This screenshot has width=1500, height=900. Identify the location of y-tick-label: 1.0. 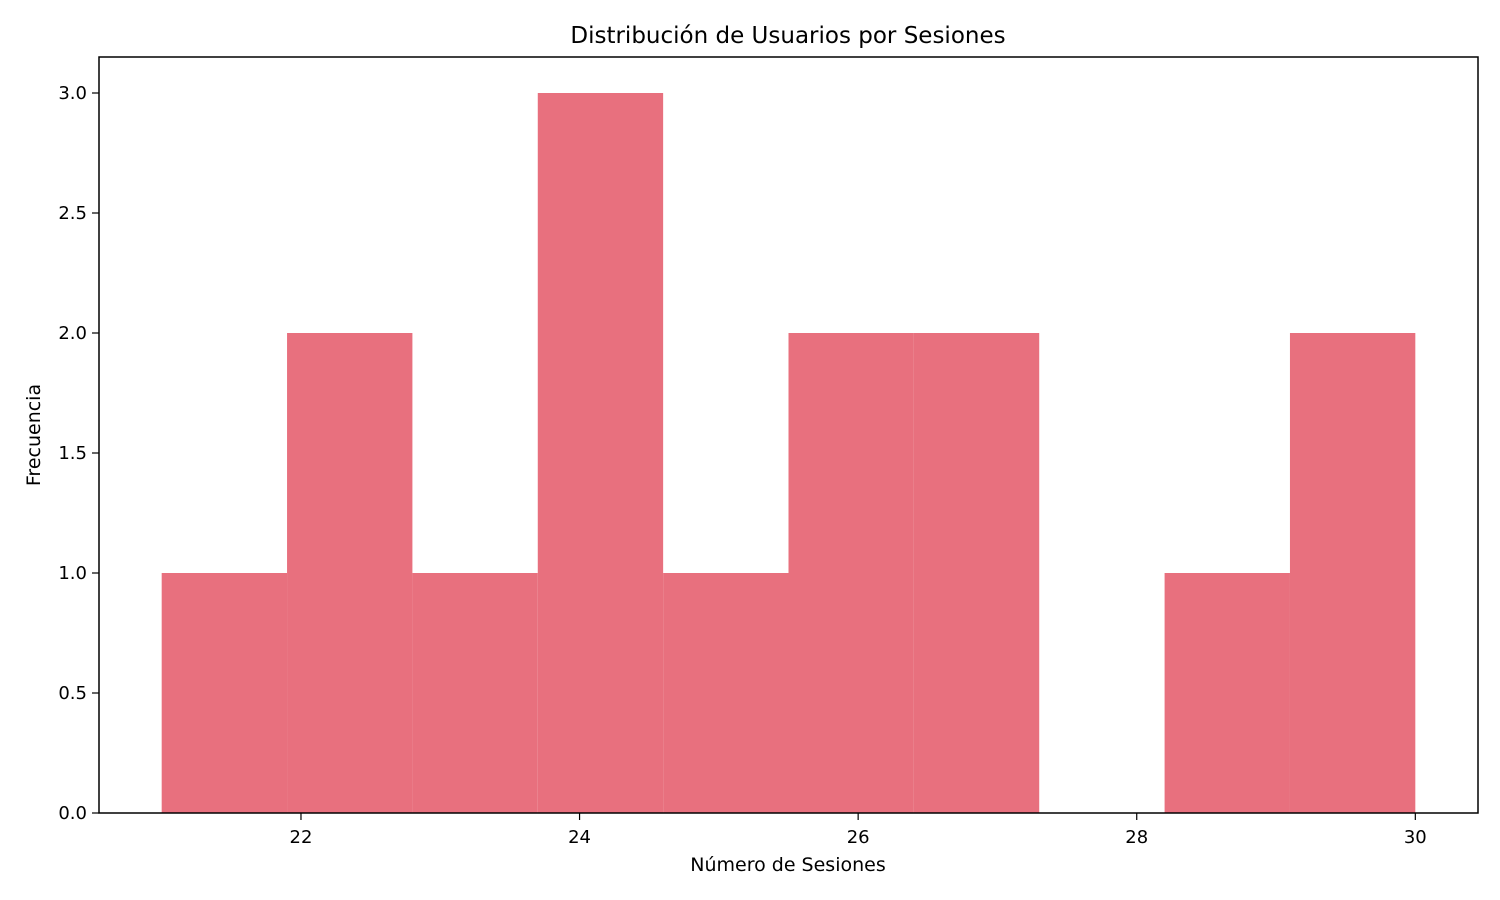
(72, 573).